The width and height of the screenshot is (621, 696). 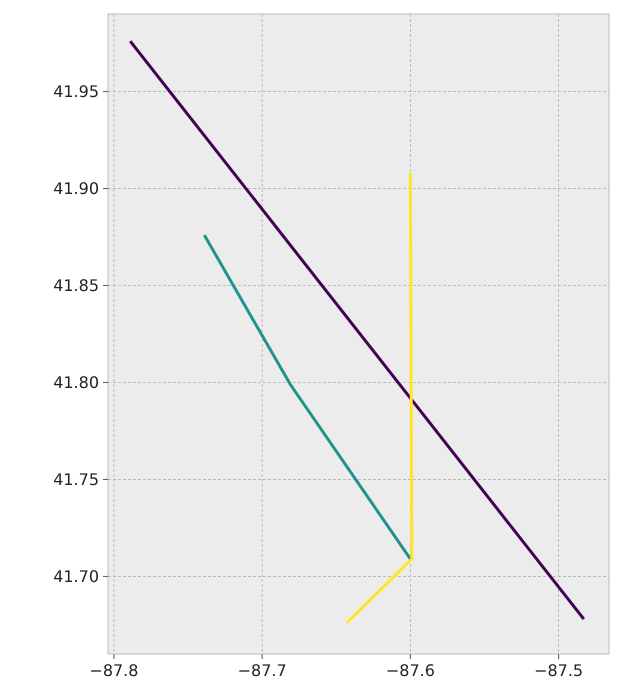 What do you see at coordinates (262, 670) in the screenshot?
I see `x-tick-label: −87.7` at bounding box center [262, 670].